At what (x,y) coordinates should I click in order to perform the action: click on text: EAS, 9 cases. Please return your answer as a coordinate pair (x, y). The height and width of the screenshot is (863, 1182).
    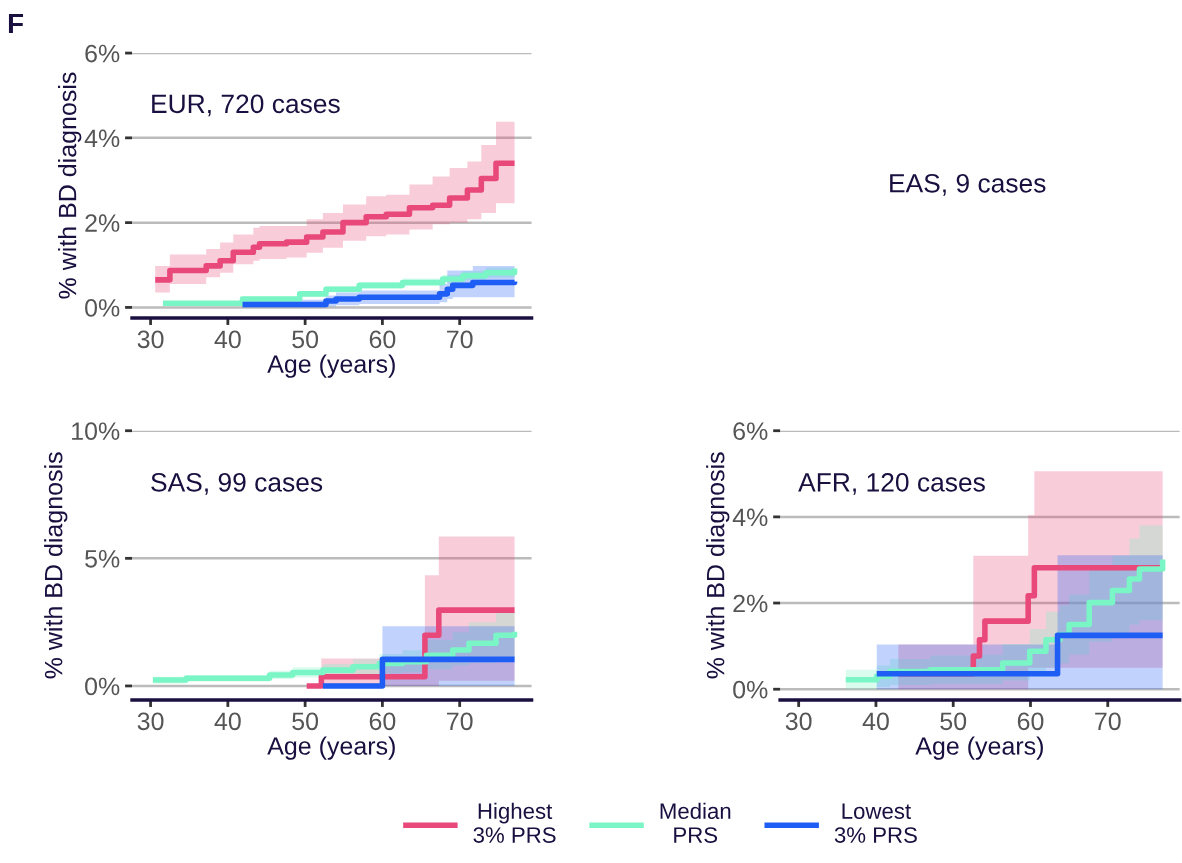
    Looking at the image, I should click on (968, 184).